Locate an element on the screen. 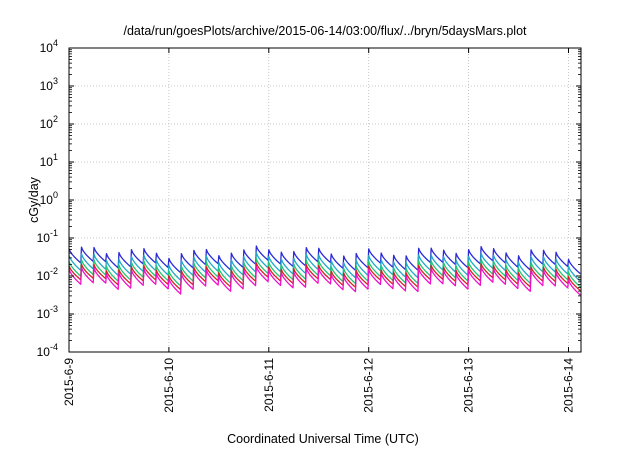  y-tick-label: 10² is located at coordinates (49, 122).